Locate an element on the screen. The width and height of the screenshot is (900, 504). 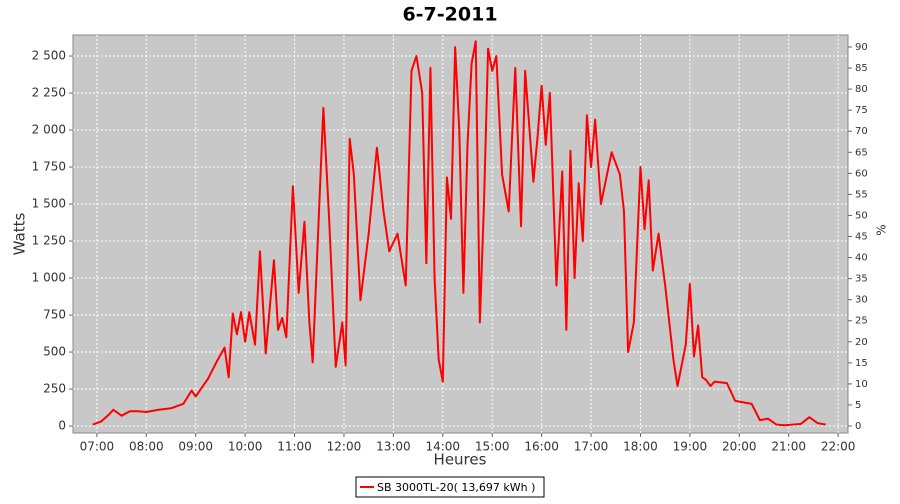
x-tick-label: 19:00 is located at coordinates (690, 447).